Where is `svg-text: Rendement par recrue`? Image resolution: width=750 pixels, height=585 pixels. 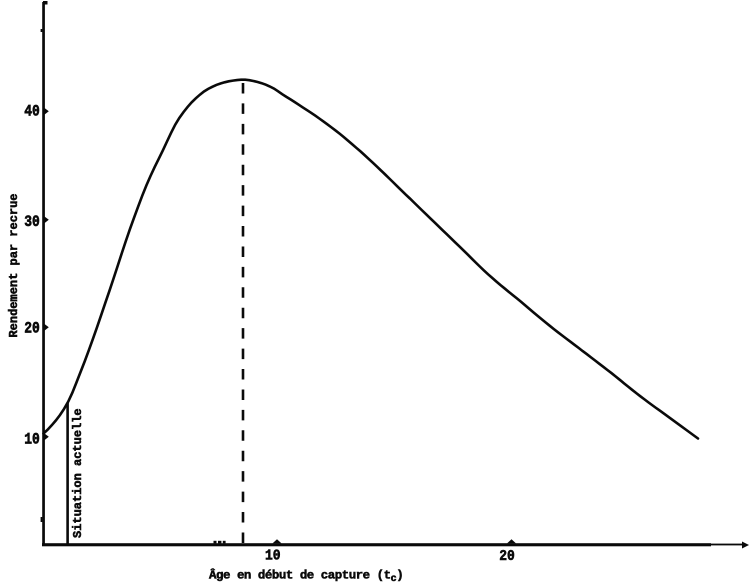
svg-text: Rendement par recrue is located at coordinates (14, 265).